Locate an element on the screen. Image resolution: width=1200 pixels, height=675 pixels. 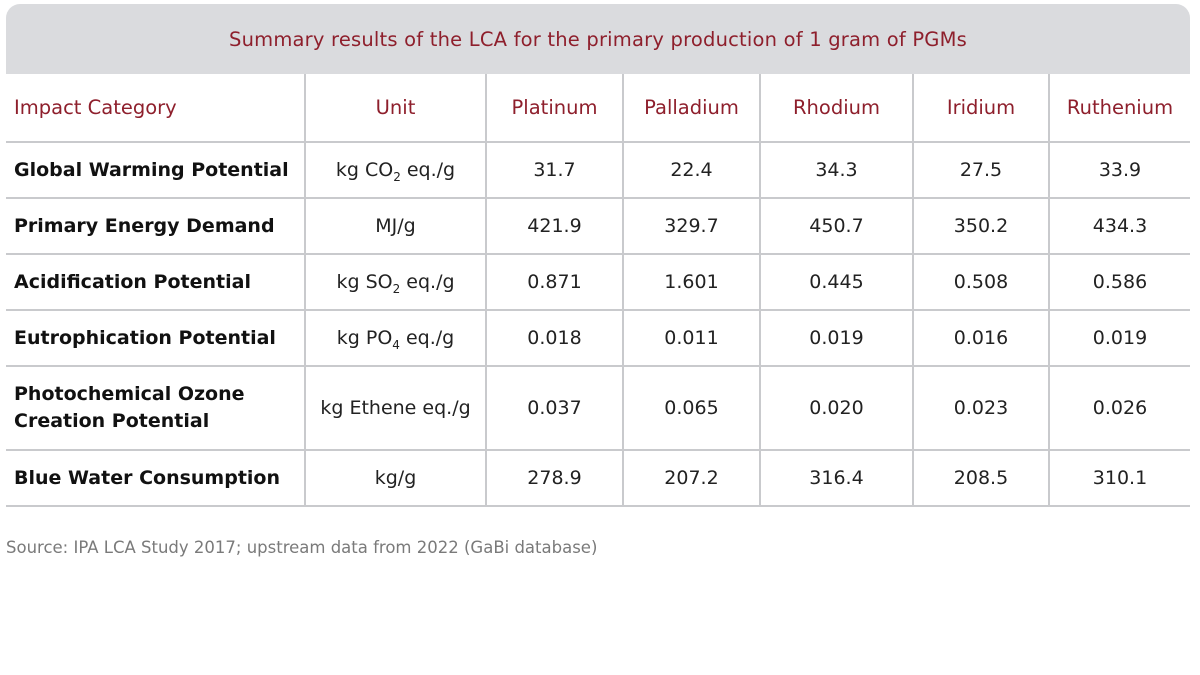
cell-rhodium: 316.4 is located at coordinates (836, 478).